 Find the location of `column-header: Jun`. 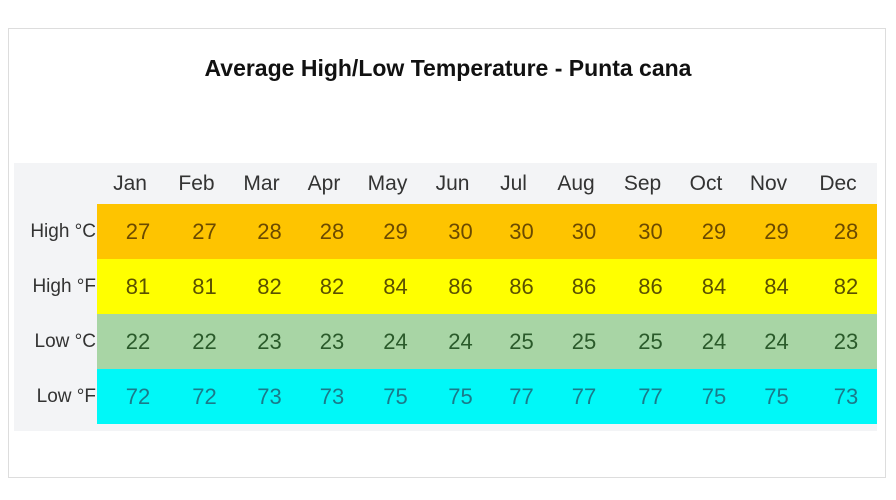

column-header: Jun is located at coordinates (452, 183).